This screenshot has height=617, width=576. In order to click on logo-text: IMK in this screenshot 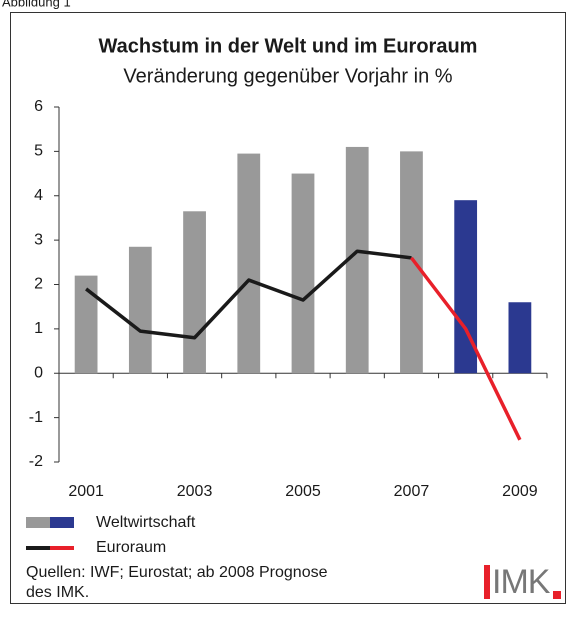, I will do `click(521, 582)`.